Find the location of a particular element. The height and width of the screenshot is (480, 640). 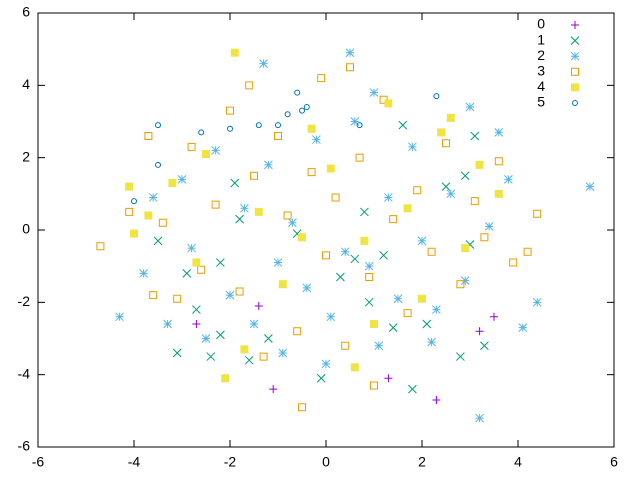

y-tick-label: -2 is located at coordinates (24, 301).